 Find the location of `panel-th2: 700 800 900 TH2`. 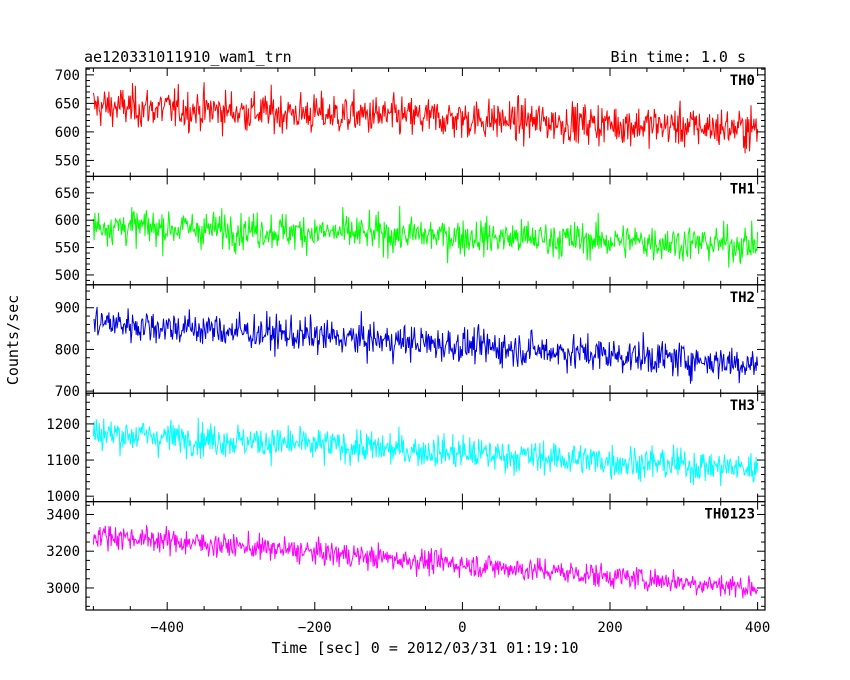

panel-th2: 700 800 900 TH2 is located at coordinates (410, 342).